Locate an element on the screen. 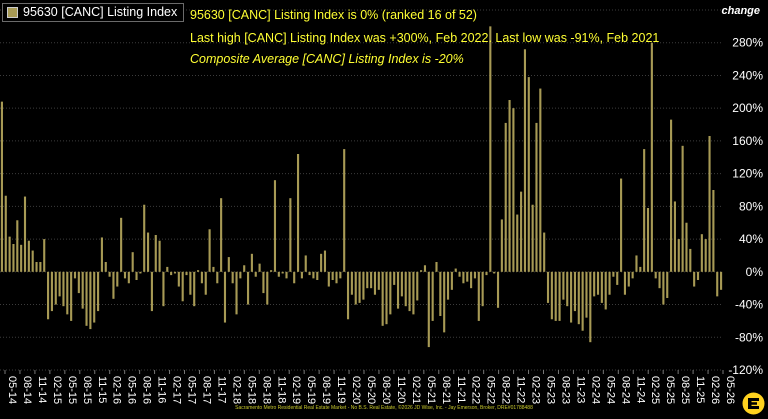 The width and height of the screenshot is (768, 419). x-tick-label: 05-24 is located at coordinates (610, 390).